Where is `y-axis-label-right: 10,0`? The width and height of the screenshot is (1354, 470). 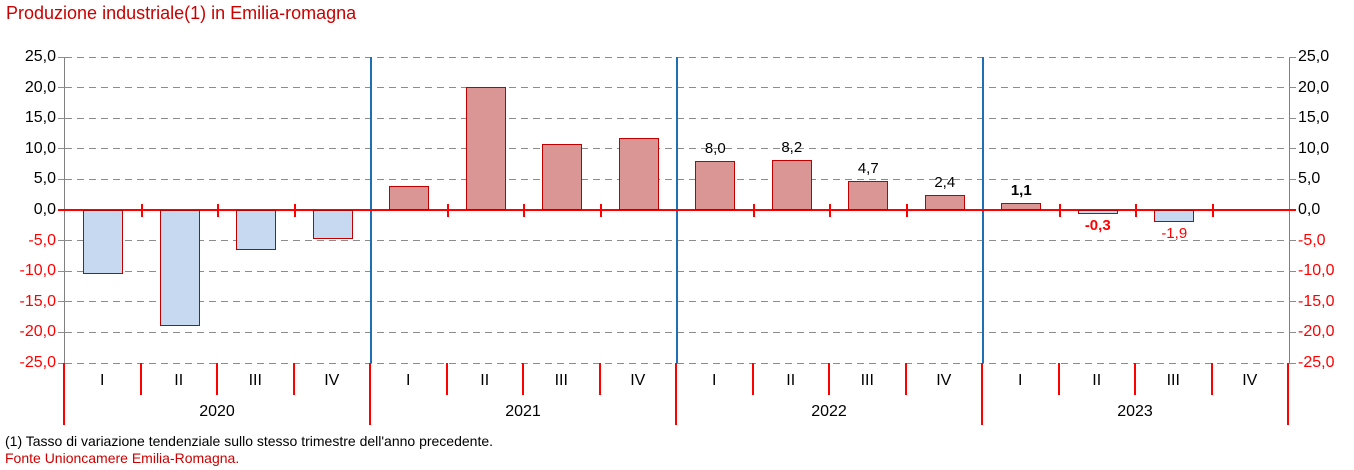
y-axis-label-right: 10,0 is located at coordinates (1314, 148).